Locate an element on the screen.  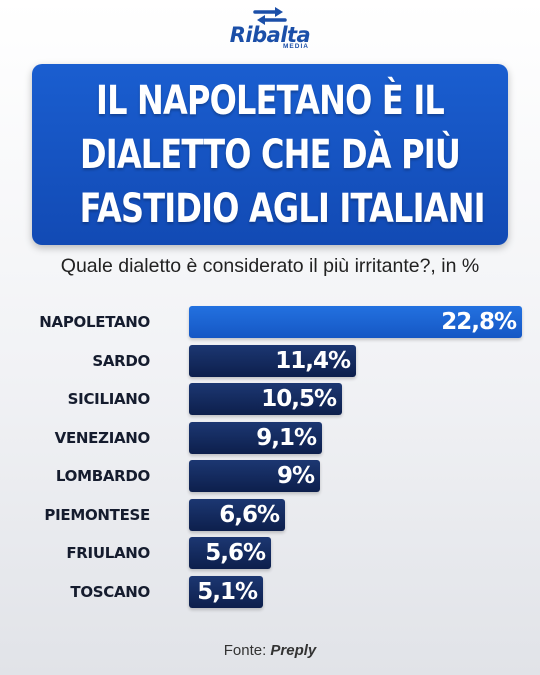
value-label: 5,1% is located at coordinates (227, 591).